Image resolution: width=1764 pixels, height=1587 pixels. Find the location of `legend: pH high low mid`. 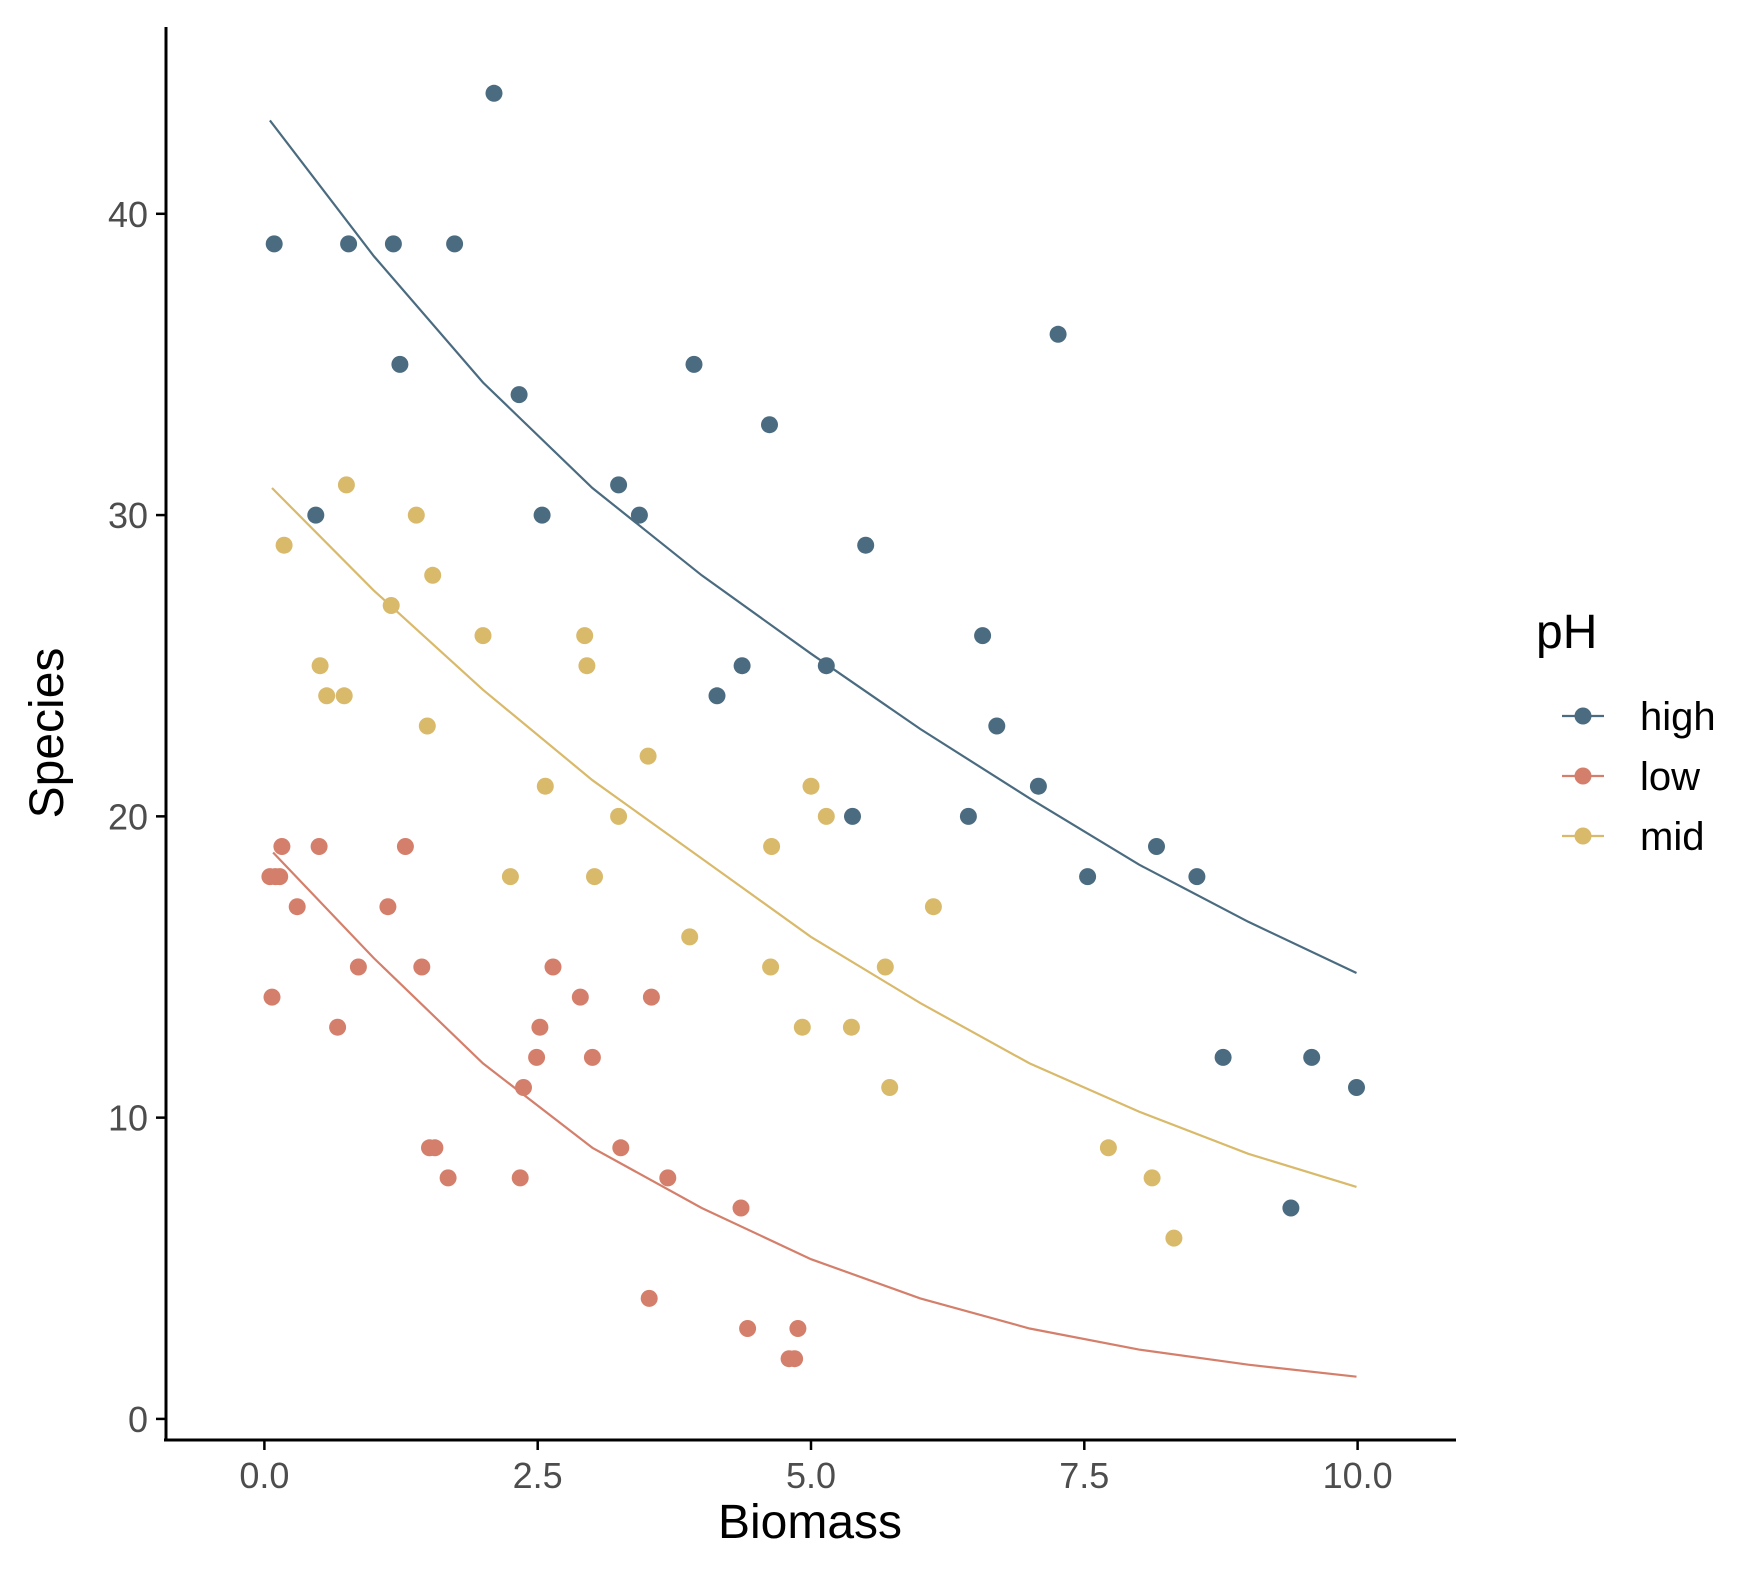

legend: pH high low mid is located at coordinates (1626, 732).